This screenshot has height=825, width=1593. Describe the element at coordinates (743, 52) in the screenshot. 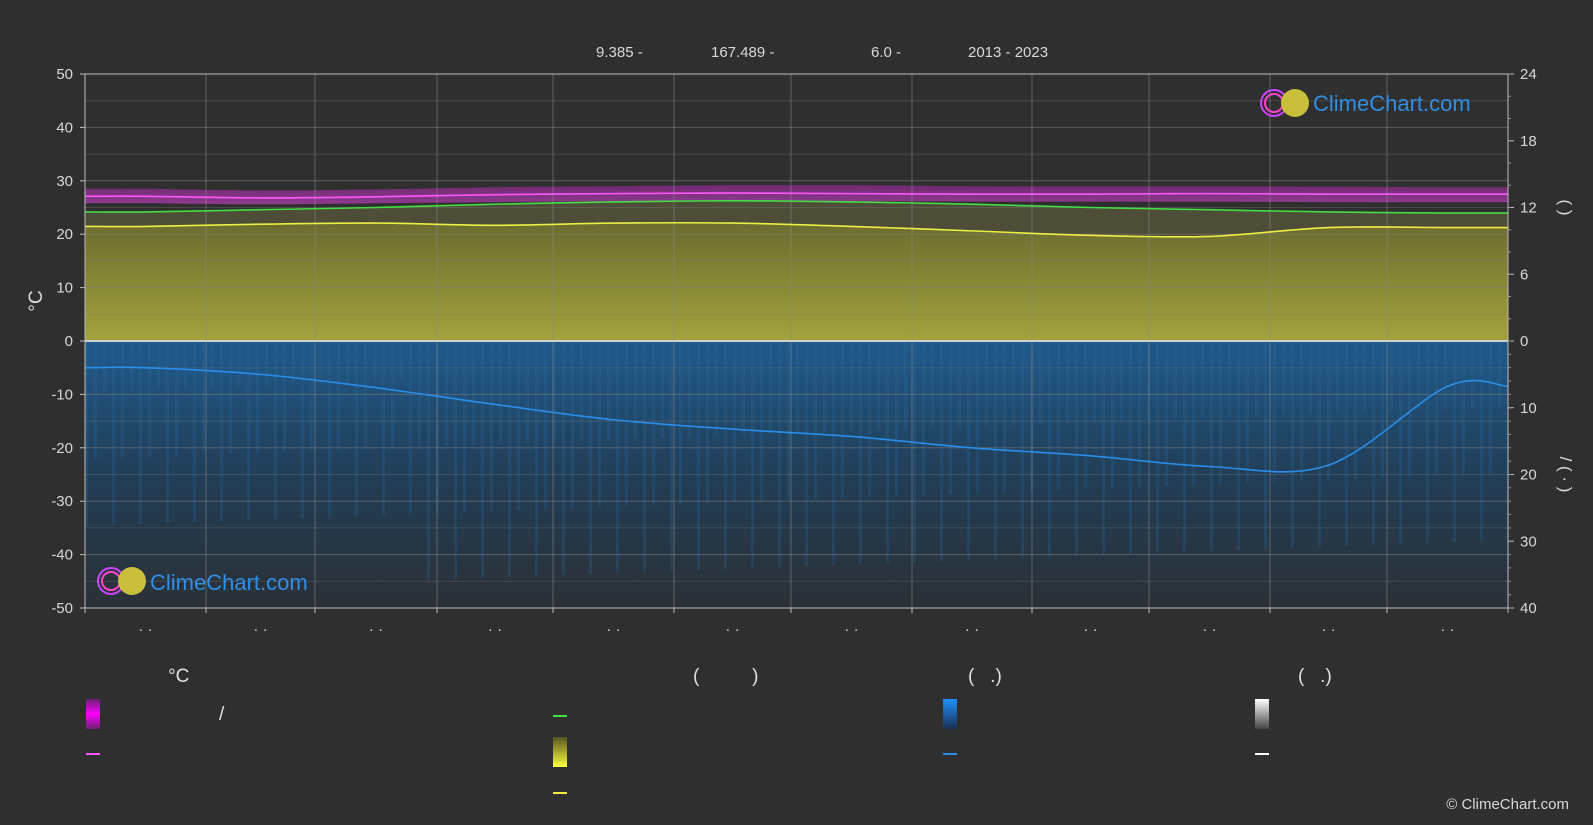

I see `header-lon: 167.489 -` at that location.